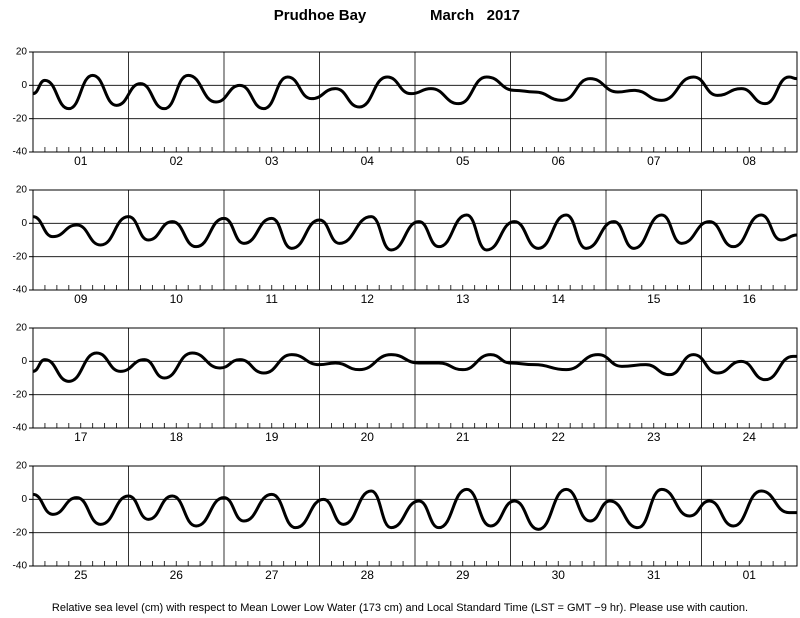 Image resolution: width=800 pixels, height=618 pixels. What do you see at coordinates (463, 575) in the screenshot?
I see `day-label: 29` at bounding box center [463, 575].